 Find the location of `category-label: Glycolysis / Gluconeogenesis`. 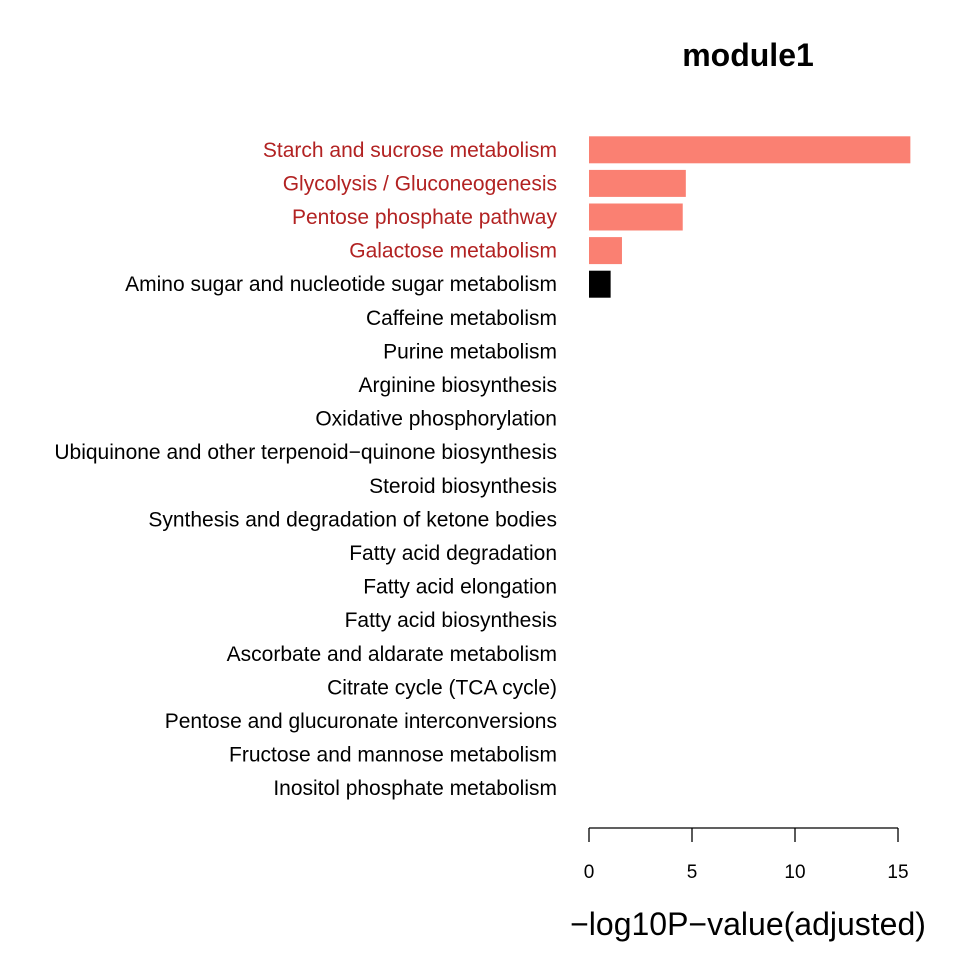

category-label: Glycolysis / Gluconeogenesis is located at coordinates (420, 183).